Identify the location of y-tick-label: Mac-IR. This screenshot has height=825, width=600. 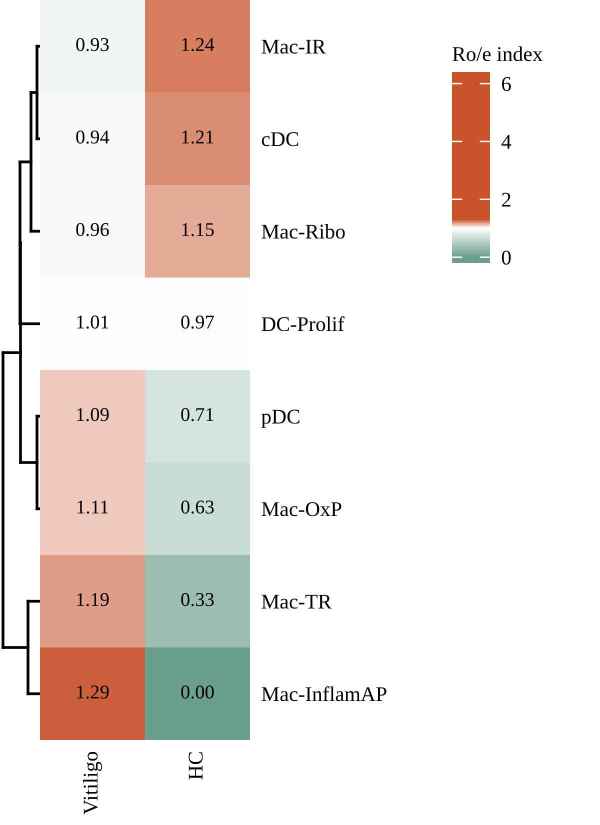
(294, 47).